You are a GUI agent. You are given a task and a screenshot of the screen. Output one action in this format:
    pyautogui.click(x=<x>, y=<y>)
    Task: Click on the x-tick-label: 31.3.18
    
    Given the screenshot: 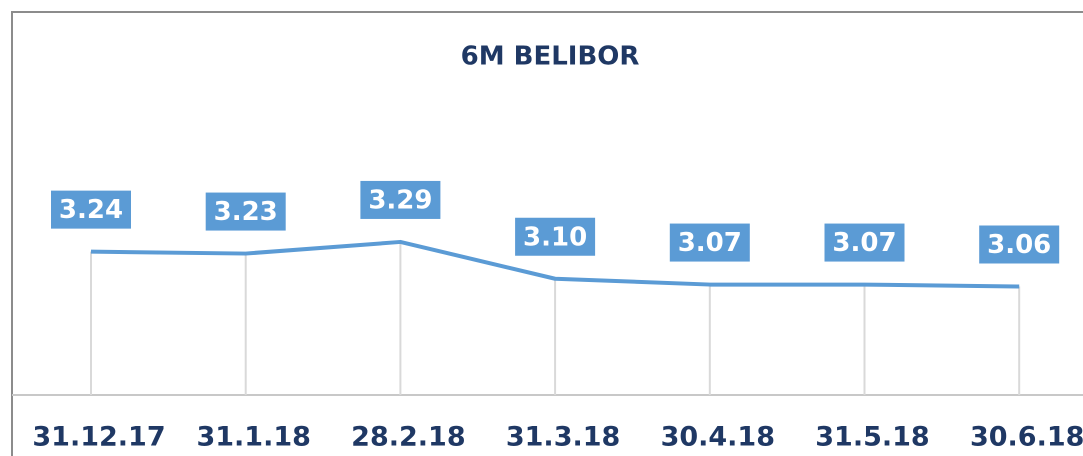 What is the action you would take?
    pyautogui.click(x=563, y=437)
    